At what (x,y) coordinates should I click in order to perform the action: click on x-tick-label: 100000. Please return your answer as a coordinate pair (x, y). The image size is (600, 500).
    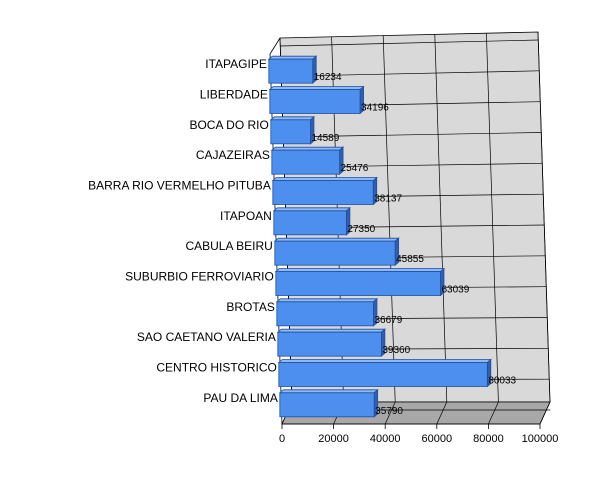
    Looking at the image, I should click on (540, 439).